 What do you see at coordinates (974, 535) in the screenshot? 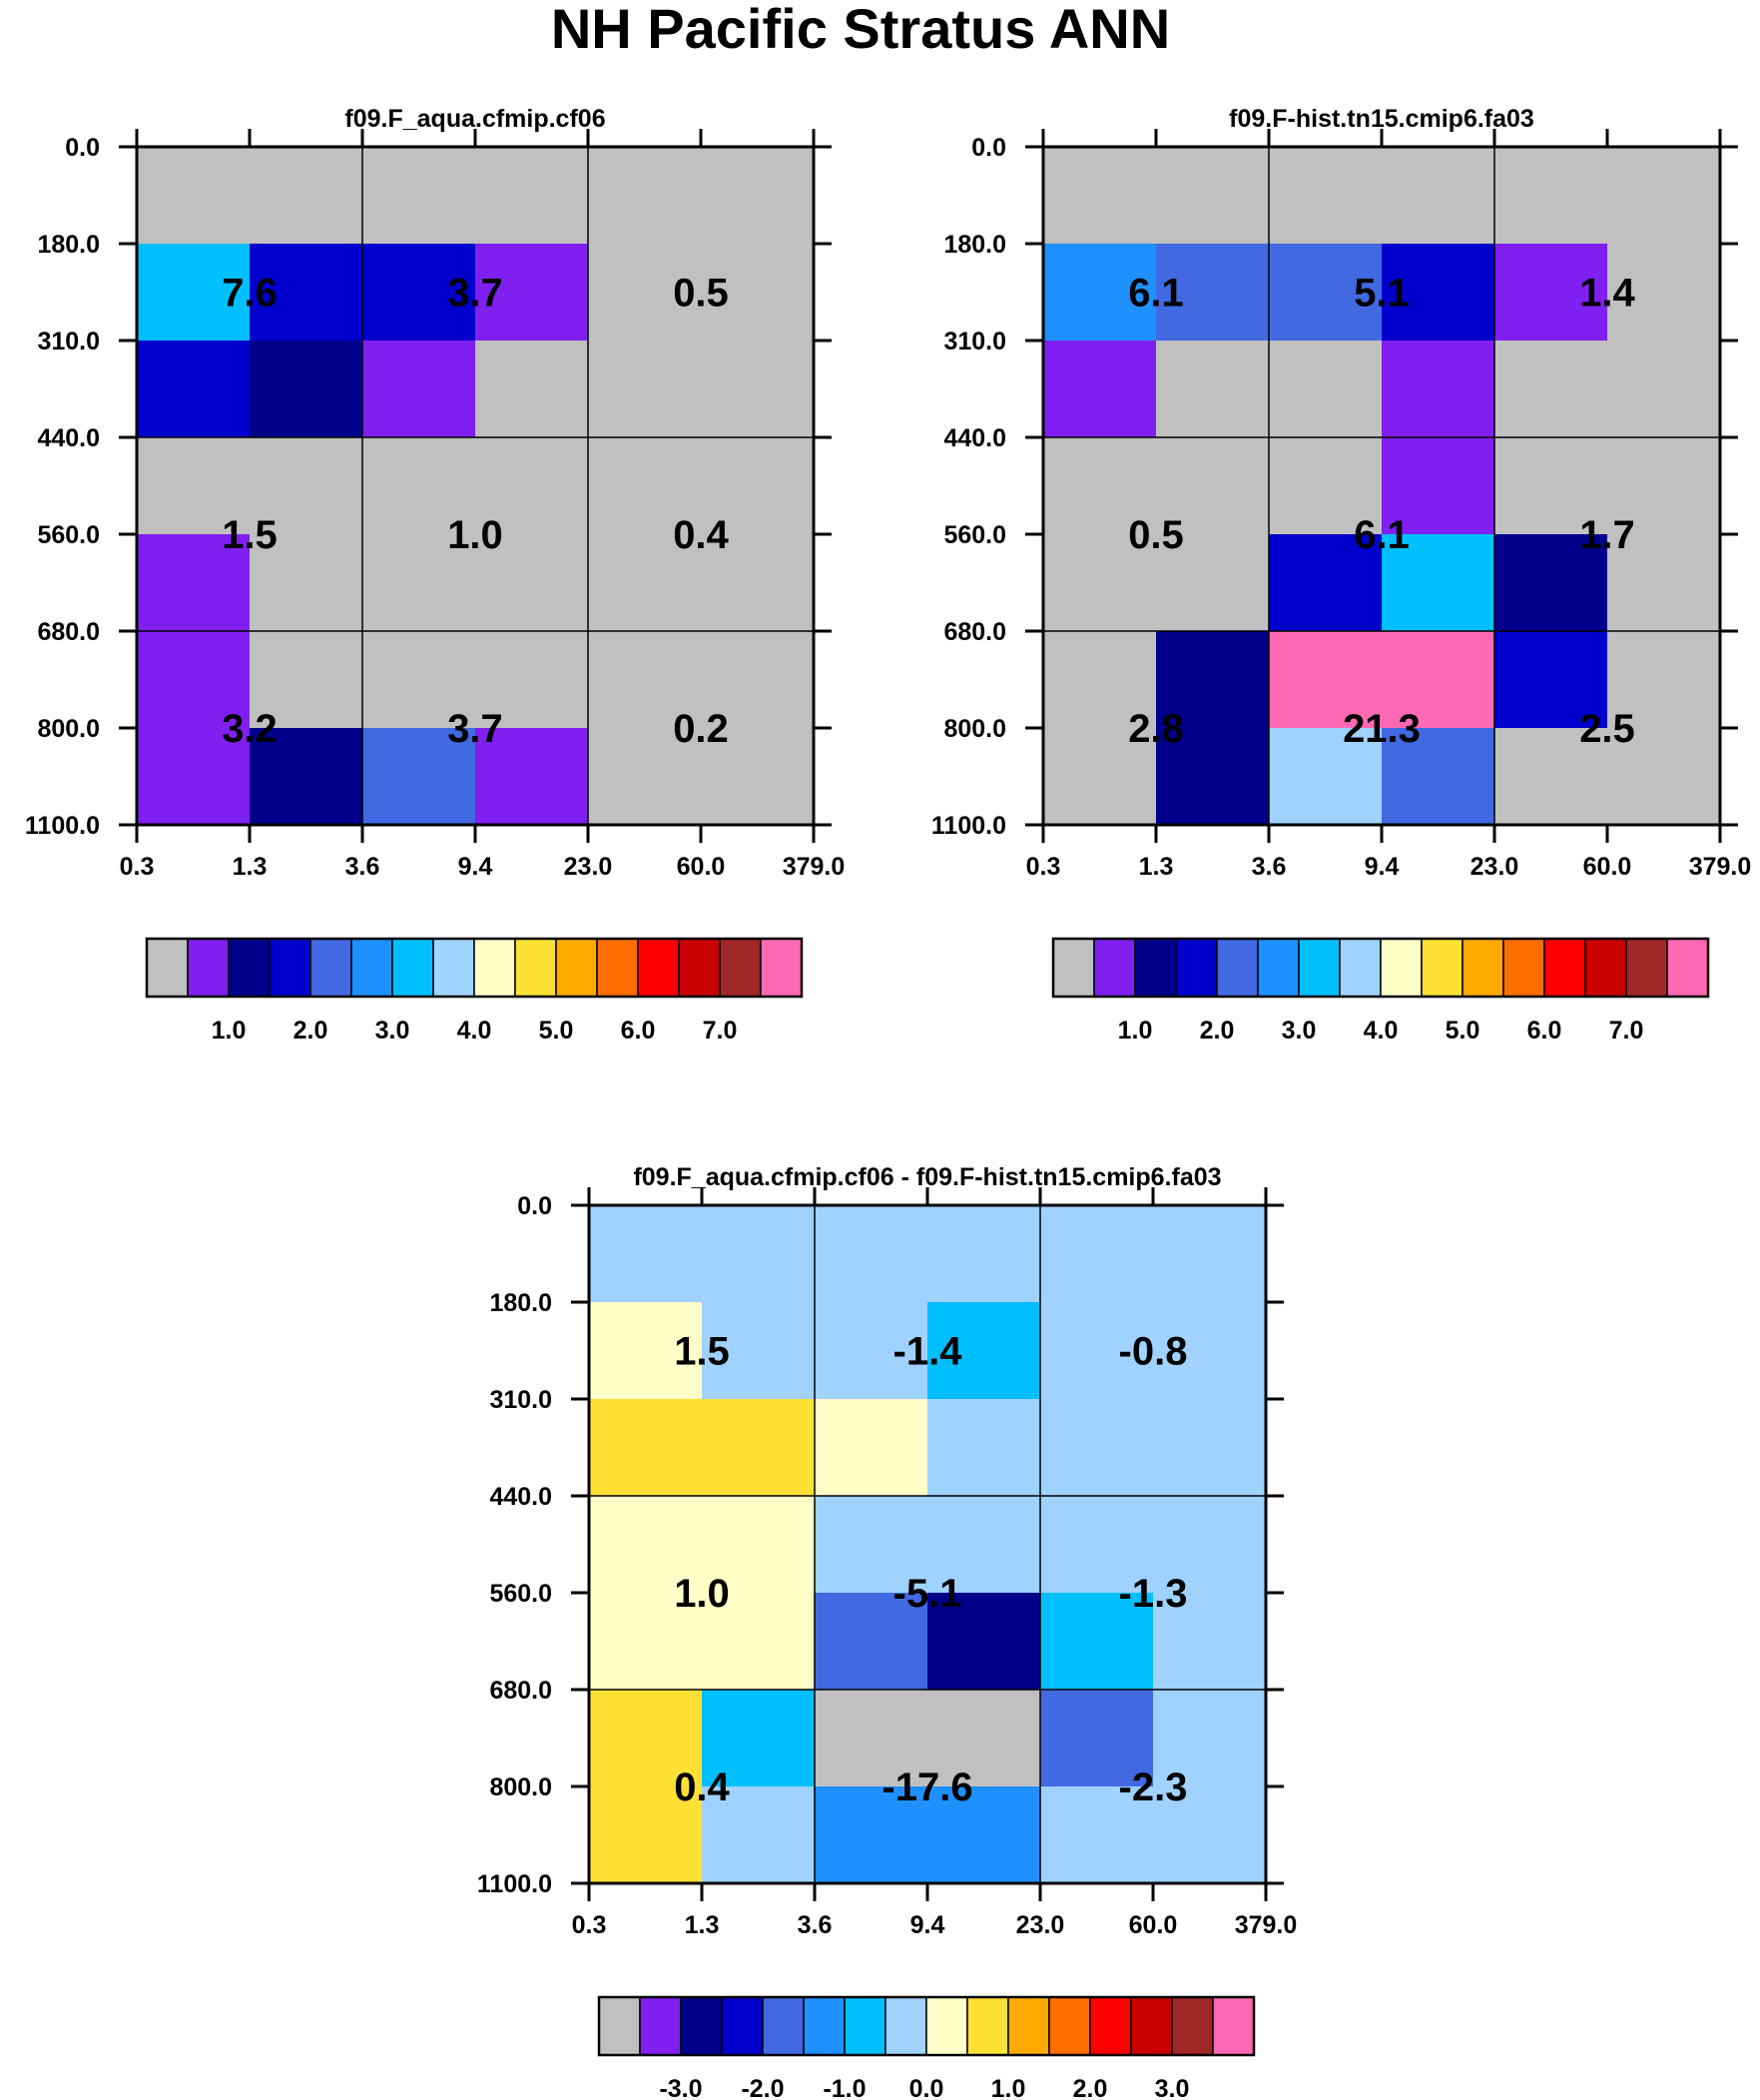
I see `y-tick-label: 560.0` at bounding box center [974, 535].